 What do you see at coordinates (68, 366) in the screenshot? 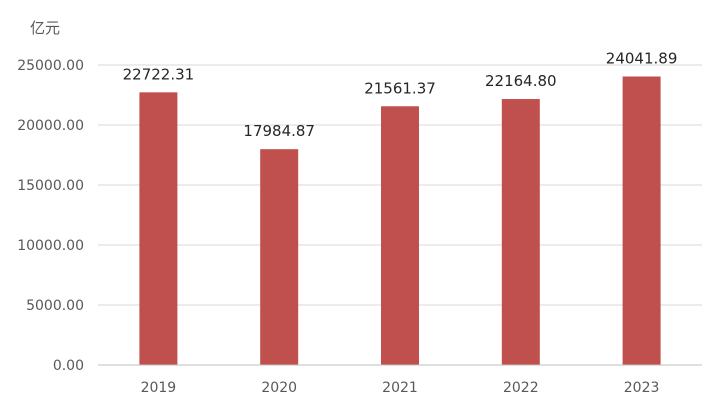
I see `y-tick-label: 0.00` at bounding box center [68, 366].